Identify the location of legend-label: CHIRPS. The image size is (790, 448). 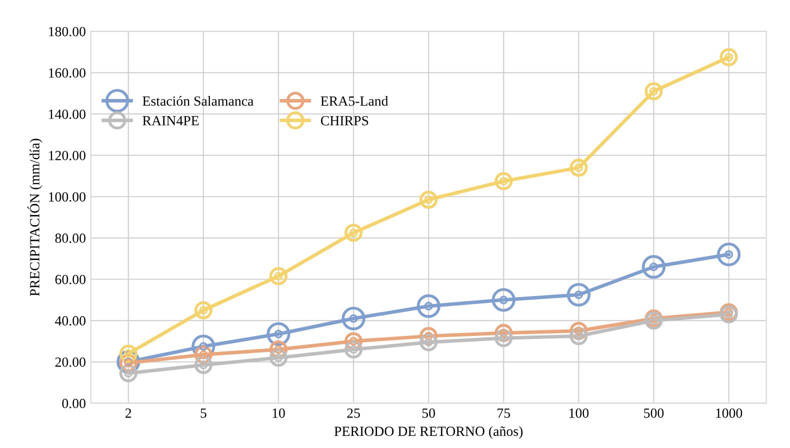
(344, 121).